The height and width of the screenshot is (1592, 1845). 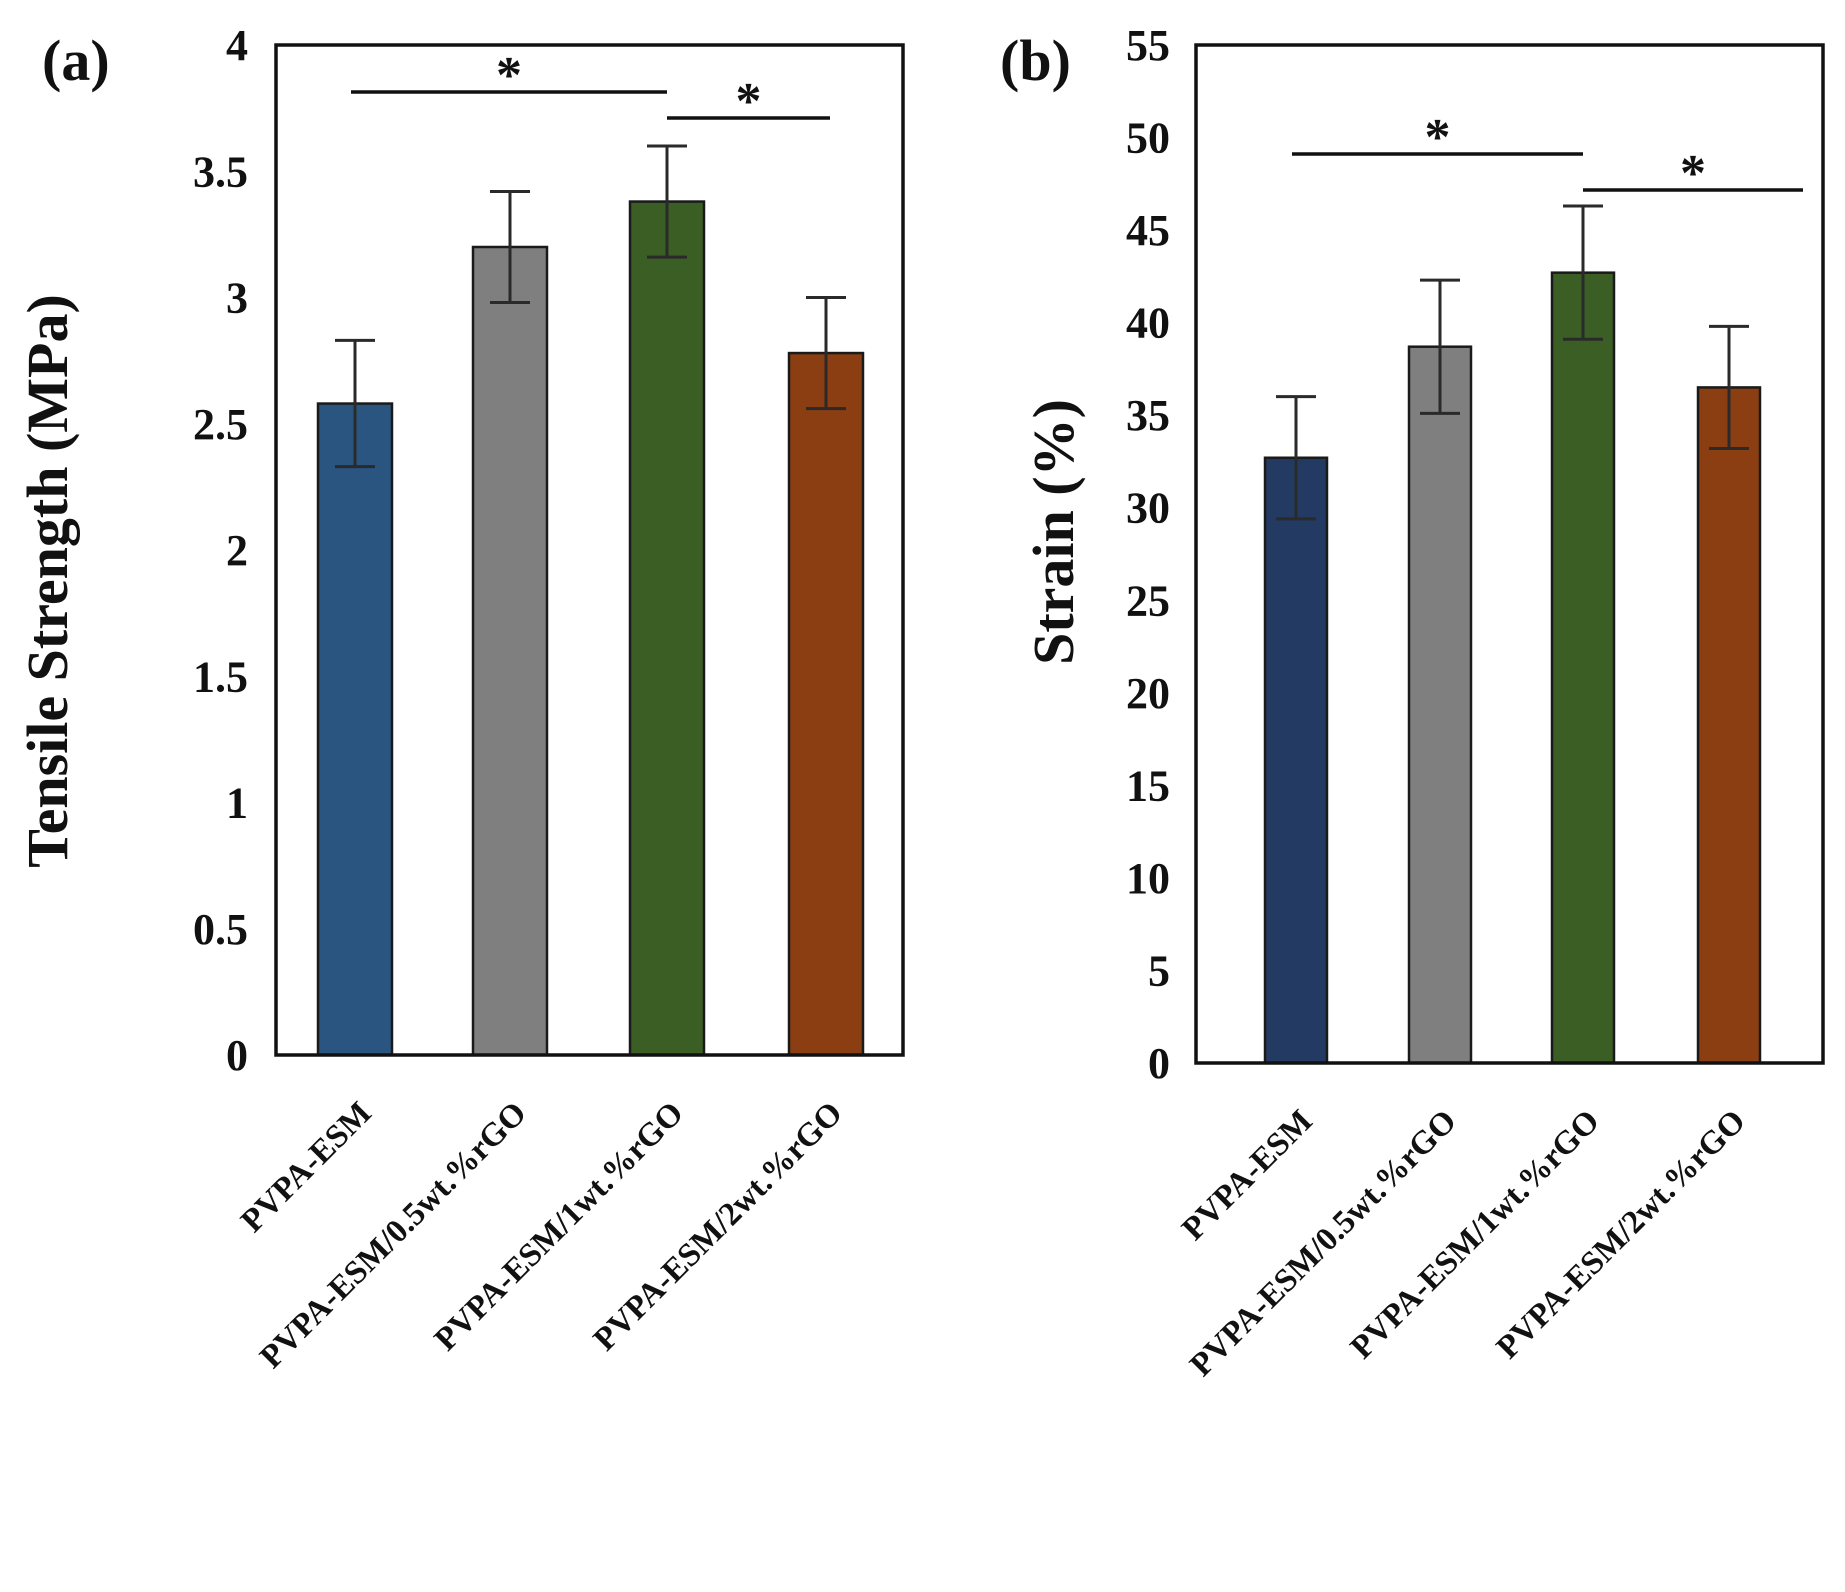 I want to click on y-tick-label: 0.5, so click(x=220, y=929).